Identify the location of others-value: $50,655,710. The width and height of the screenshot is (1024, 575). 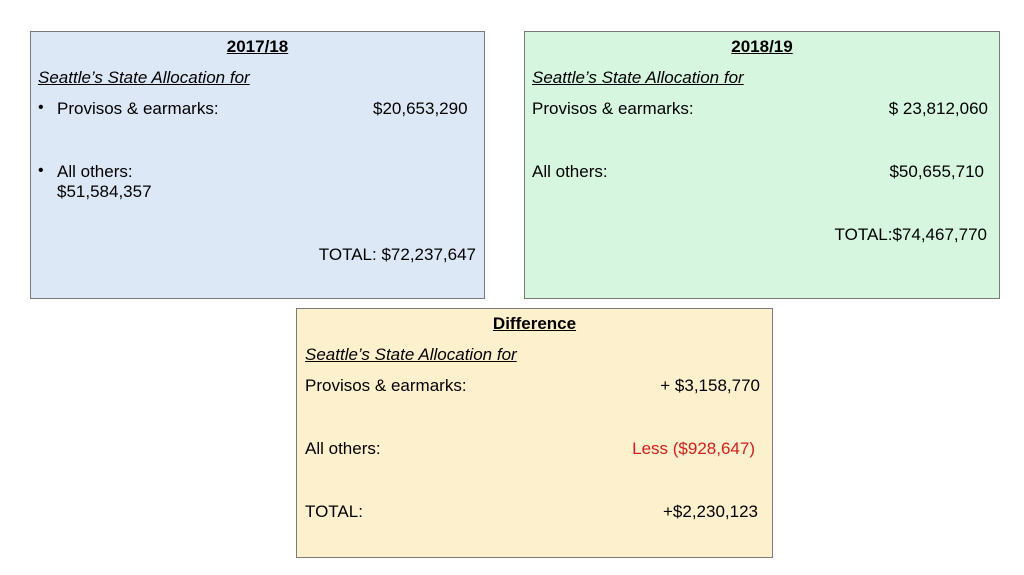
(936, 171).